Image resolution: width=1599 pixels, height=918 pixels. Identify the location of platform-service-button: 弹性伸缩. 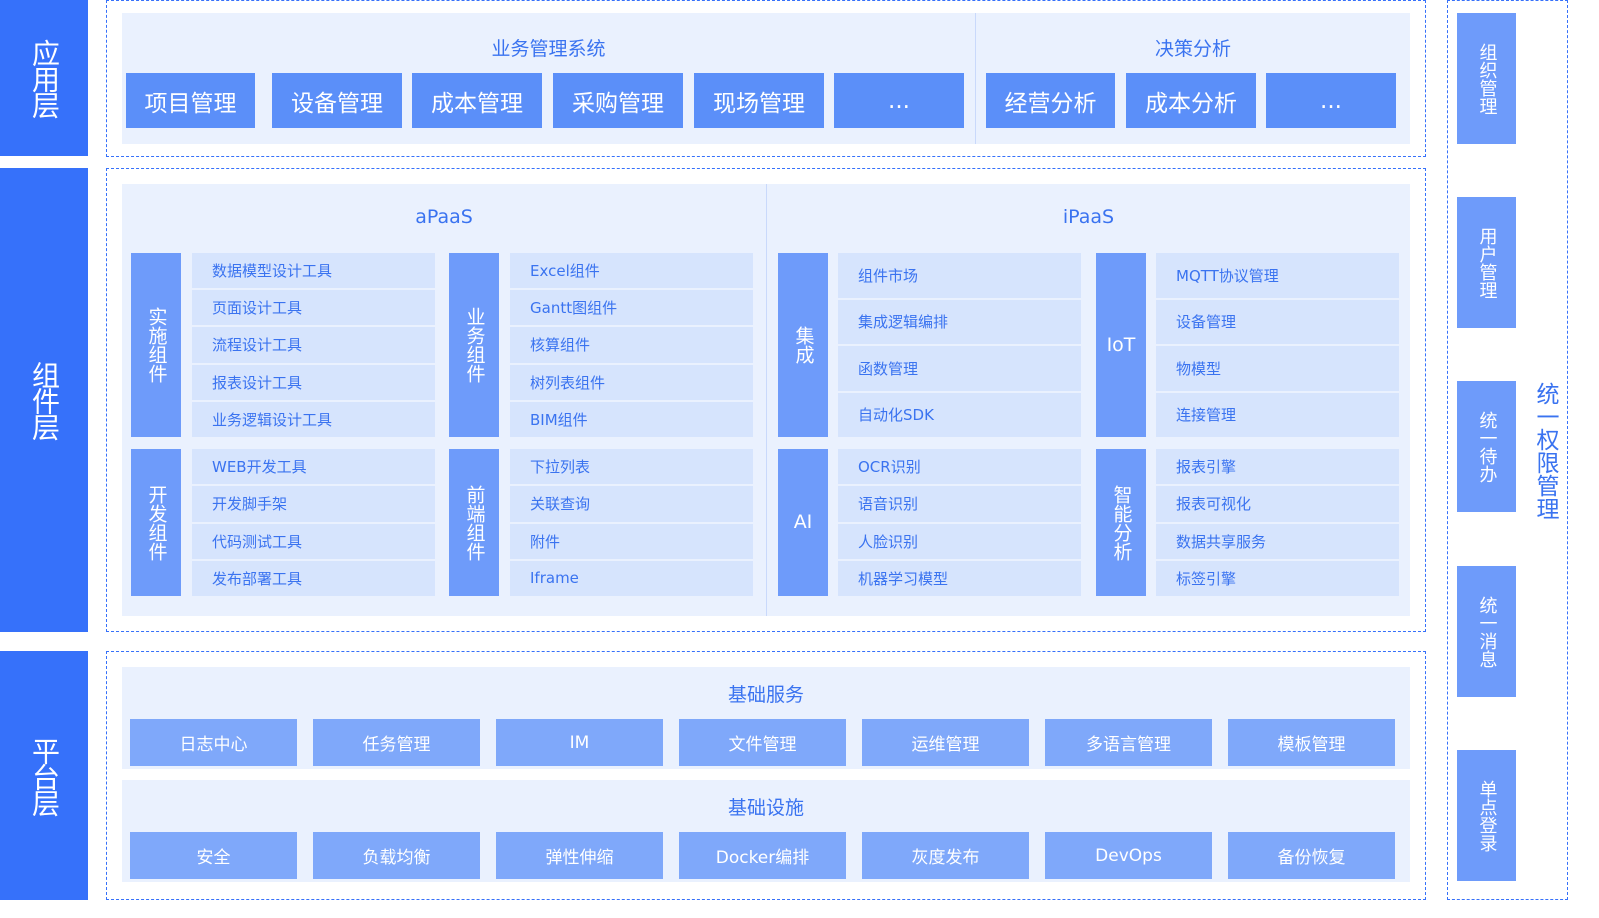
(579, 855).